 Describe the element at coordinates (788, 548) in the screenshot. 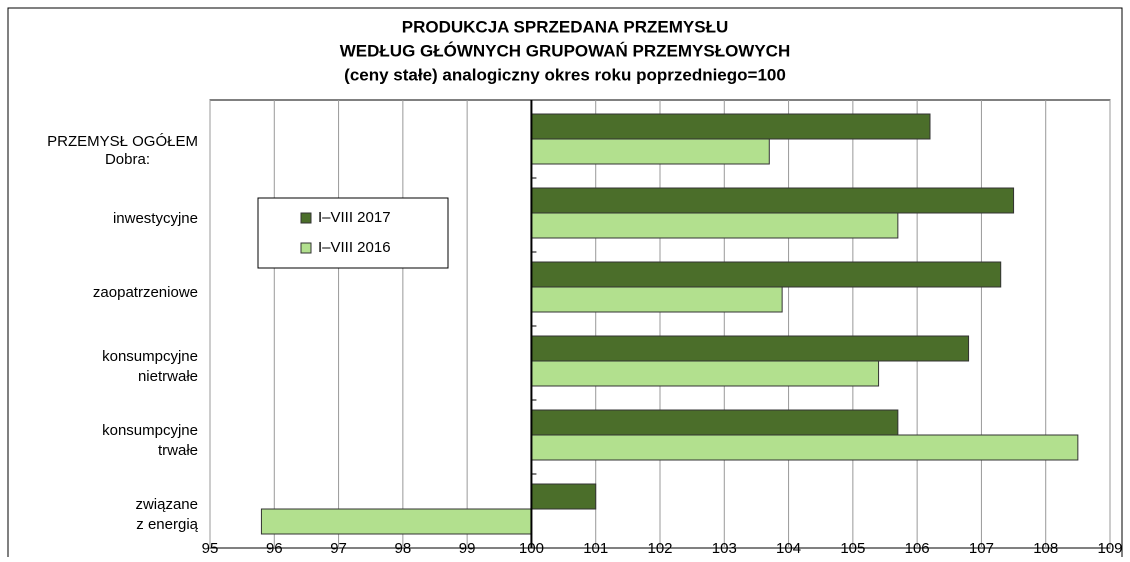

I see `x-tick-label: 104` at that location.